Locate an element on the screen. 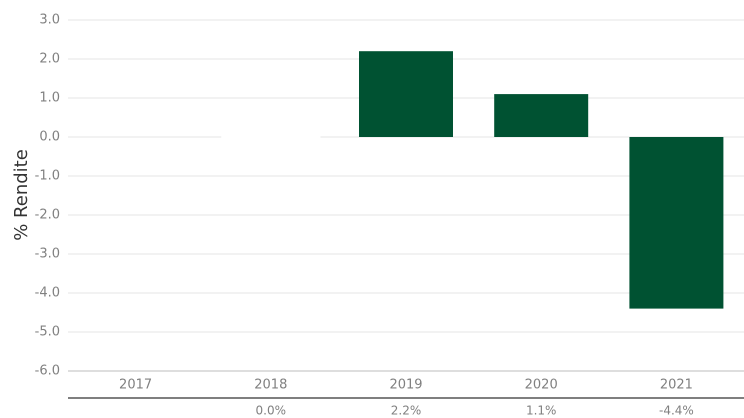 This screenshot has height=418, width=744. y-tick-label: -5.0 is located at coordinates (47, 332).